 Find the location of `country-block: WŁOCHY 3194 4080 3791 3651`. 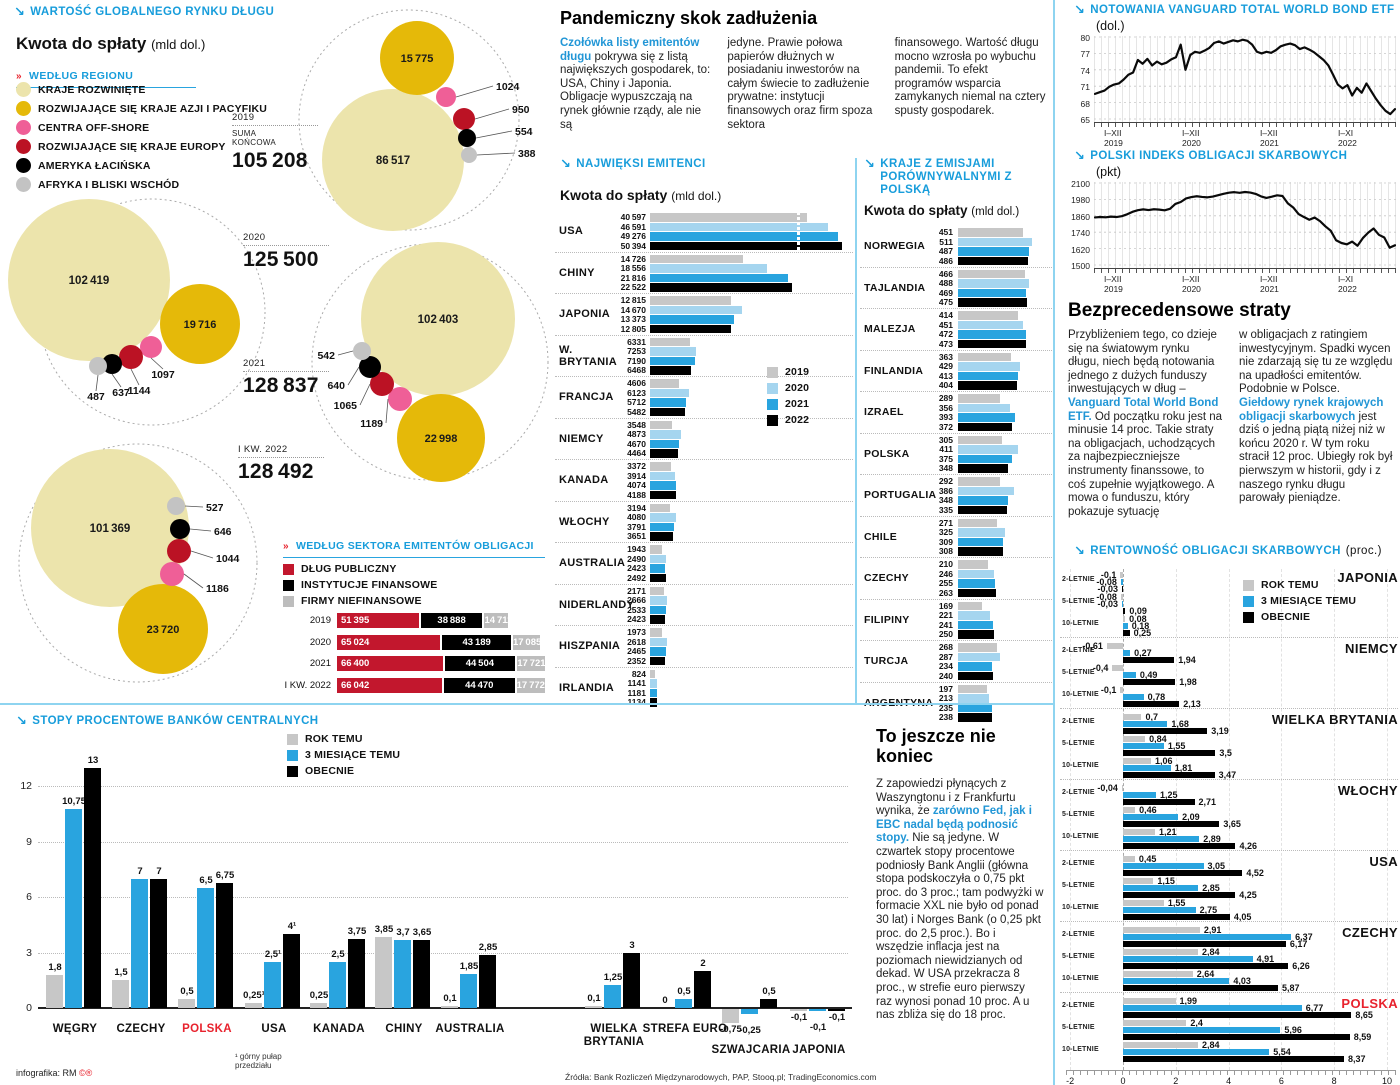

country-block: WŁOCHY 3194 4080 3791 3651 is located at coordinates (704, 522).